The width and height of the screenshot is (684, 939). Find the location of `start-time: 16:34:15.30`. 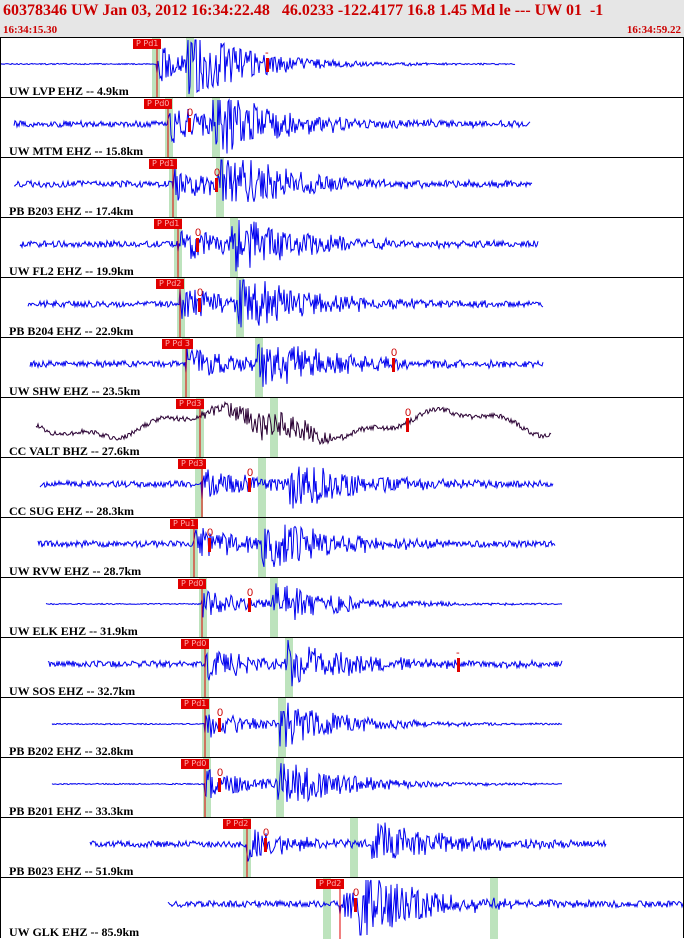

start-time: 16:34:15.30 is located at coordinates (30, 30).